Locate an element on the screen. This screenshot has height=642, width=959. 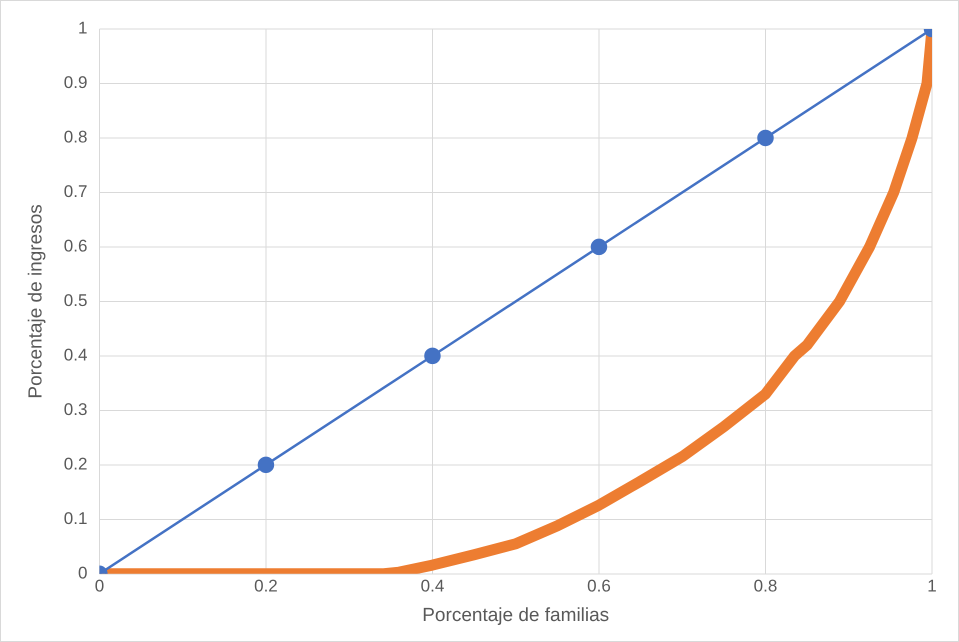
y-tick-label: 0.3 is located at coordinates (76, 410).